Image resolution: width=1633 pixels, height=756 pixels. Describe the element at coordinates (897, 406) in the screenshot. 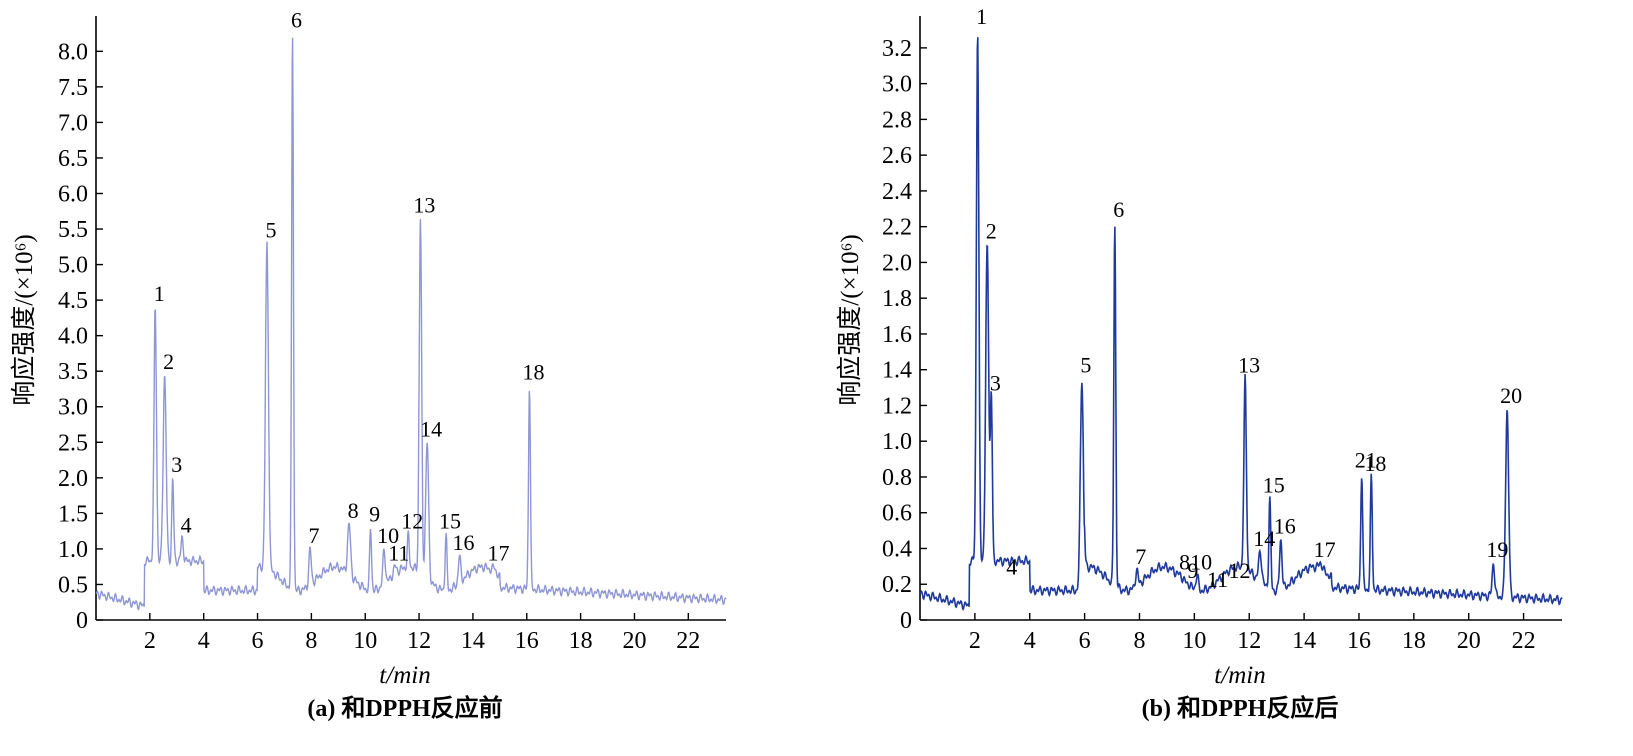

I see `y-tick-label: 1.2` at that location.